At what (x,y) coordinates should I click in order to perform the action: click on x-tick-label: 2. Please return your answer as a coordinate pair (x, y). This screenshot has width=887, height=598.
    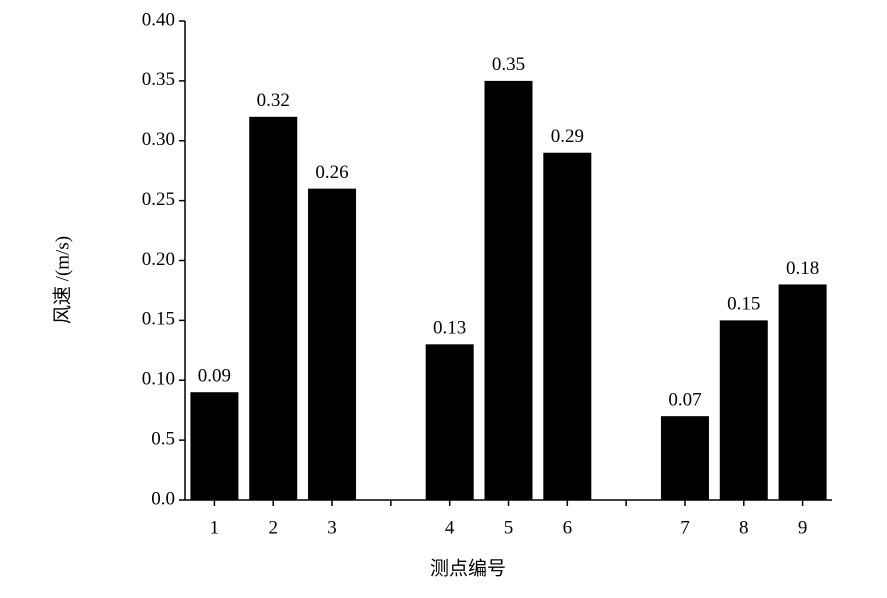
    Looking at the image, I should click on (273, 527).